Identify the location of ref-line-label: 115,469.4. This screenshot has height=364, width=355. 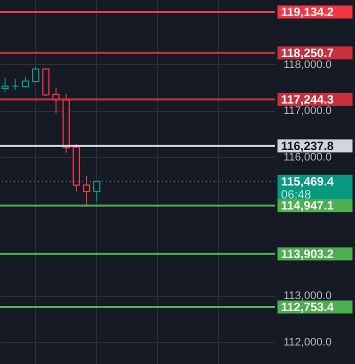
(307, 181).